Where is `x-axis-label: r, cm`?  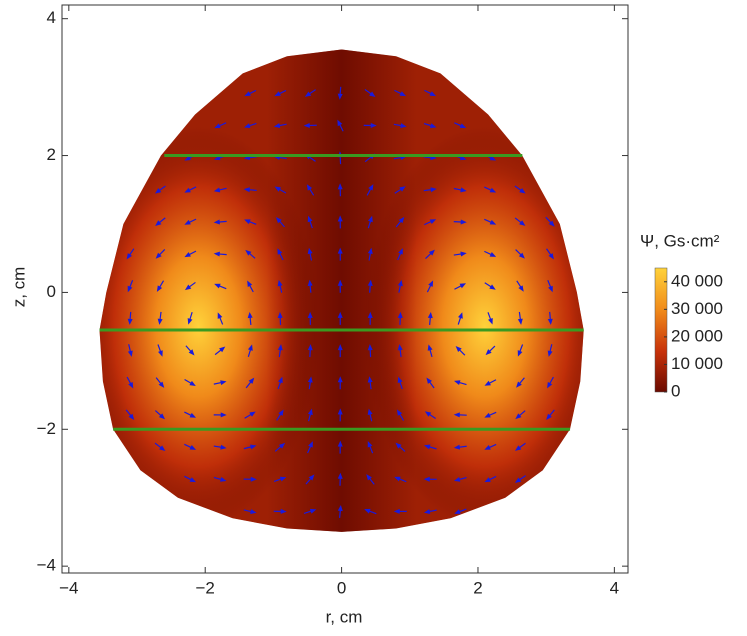
x-axis-label: r, cm is located at coordinates (344, 616).